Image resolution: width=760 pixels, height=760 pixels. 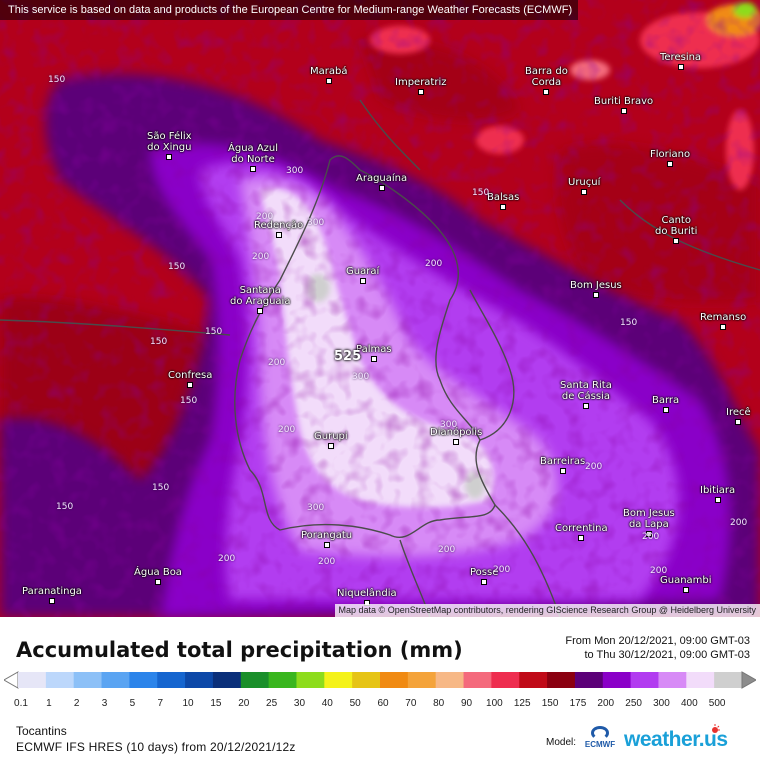 I want to click on weather-us-logo: weather.us, so click(x=676, y=739).